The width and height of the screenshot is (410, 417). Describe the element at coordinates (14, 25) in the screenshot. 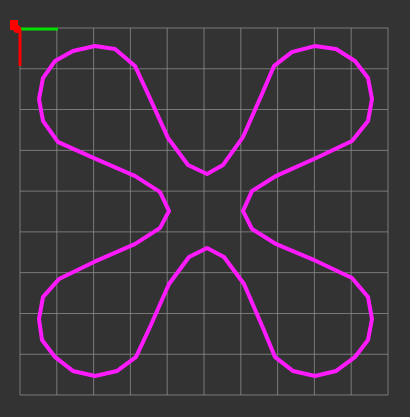

I see `origin-marker-icon` at that location.